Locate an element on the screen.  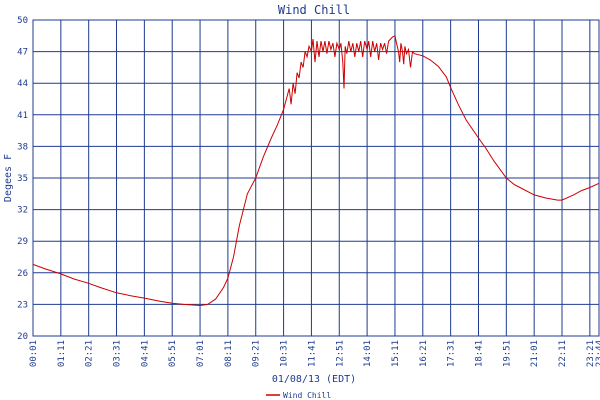
x-tick-label: 23:21 is located at coordinates (591, 353).